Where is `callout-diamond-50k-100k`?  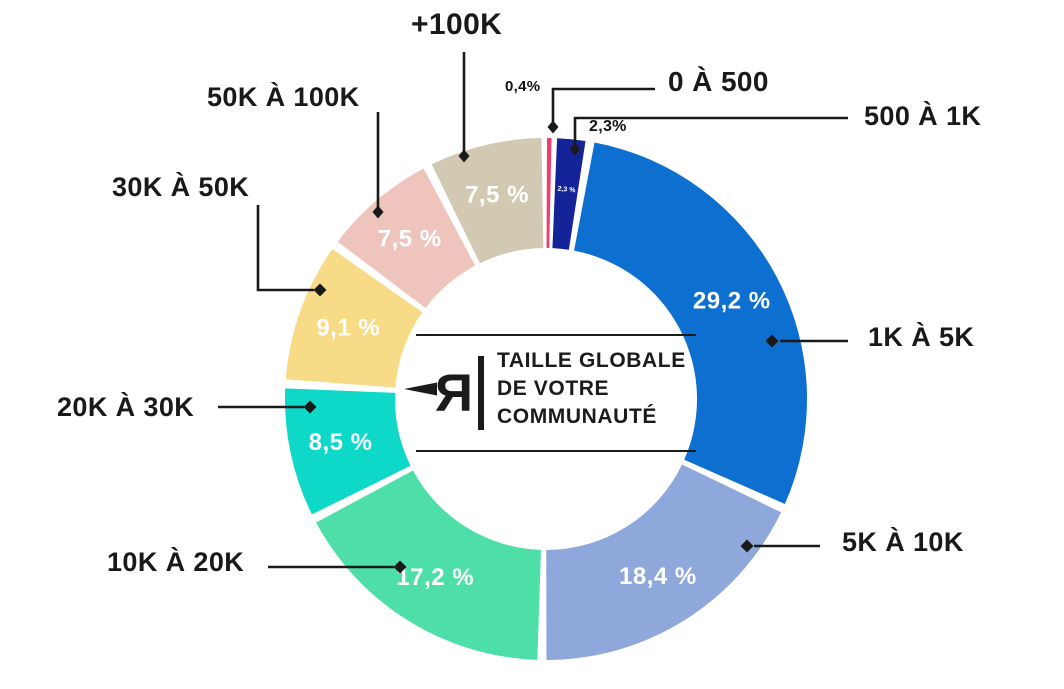 callout-diamond-50k-100k is located at coordinates (378, 212).